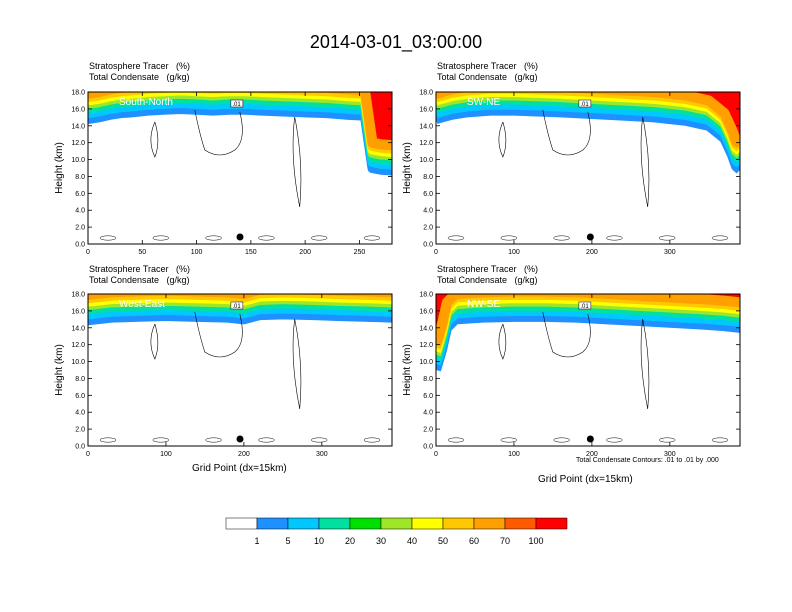 The image size is (792, 612). Describe the element at coordinates (487, 280) in the screenshot. I see `condensate-label: Total Condensate (g/kg)` at that location.